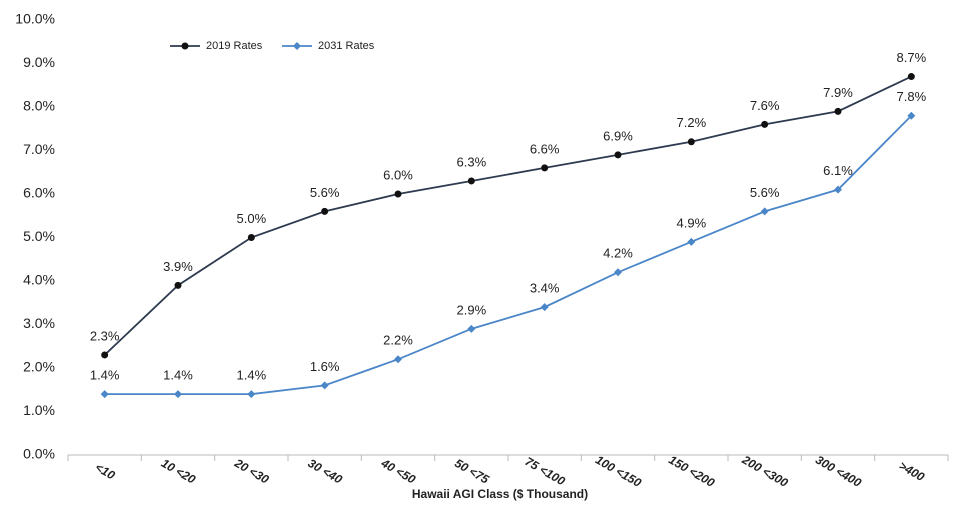  What do you see at coordinates (500, 494) in the screenshot?
I see `x-axis-label: Hawaii AGI Class ($ Thousand)` at bounding box center [500, 494].